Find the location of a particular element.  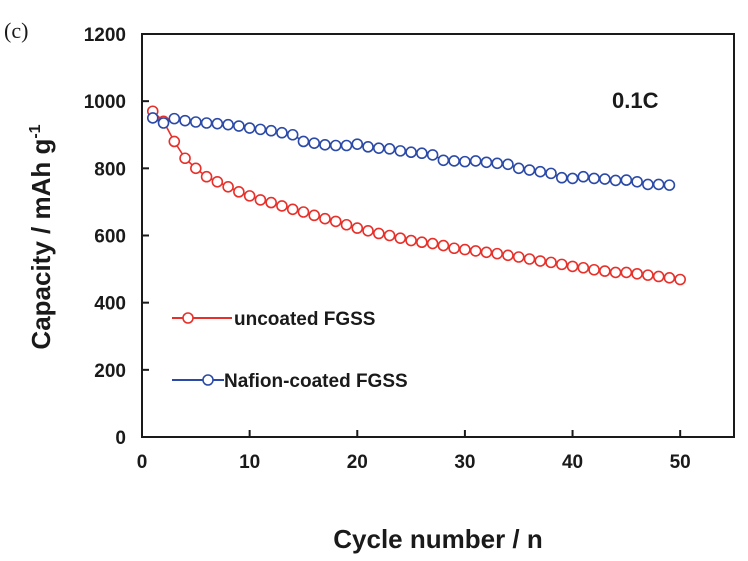

x-tick-label: 50 is located at coordinates (680, 462).